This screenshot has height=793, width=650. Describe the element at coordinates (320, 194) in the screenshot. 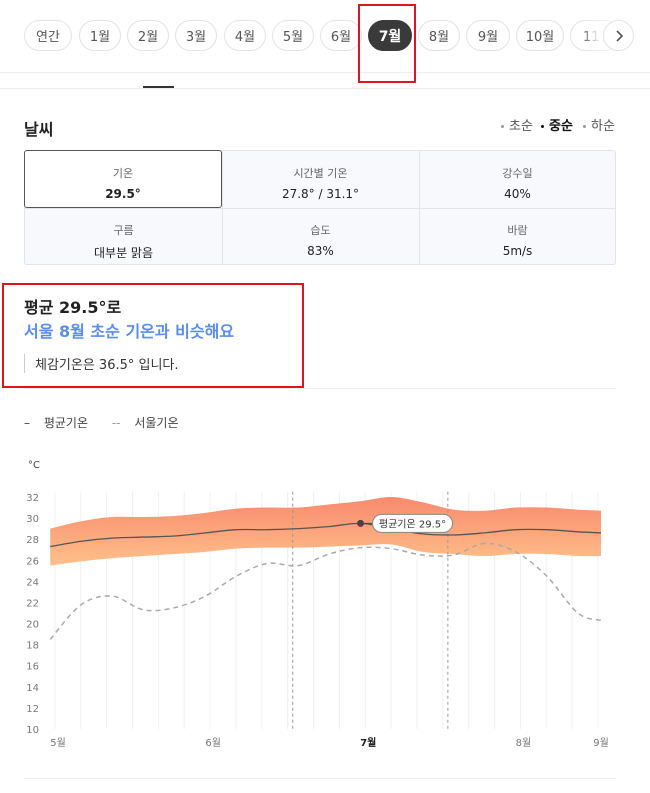

I see `stat-value: 27.8° / 31.1°` at that location.